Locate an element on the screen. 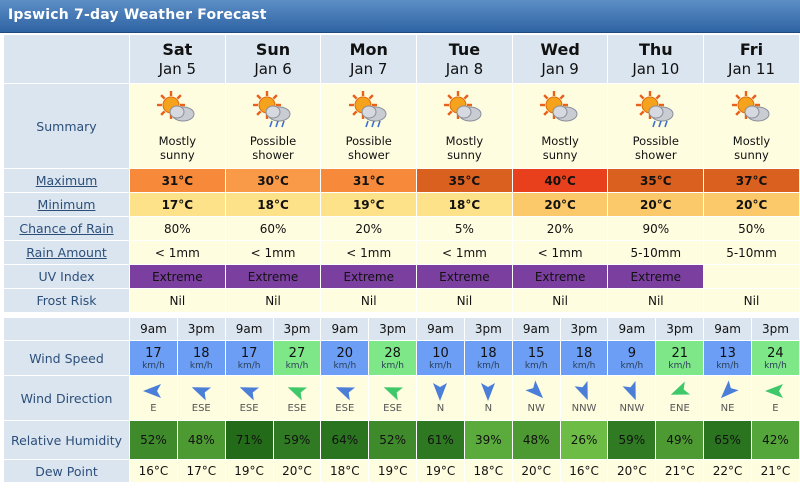 The width and height of the screenshot is (800, 497). label-text: Dew Point is located at coordinates (66, 471).